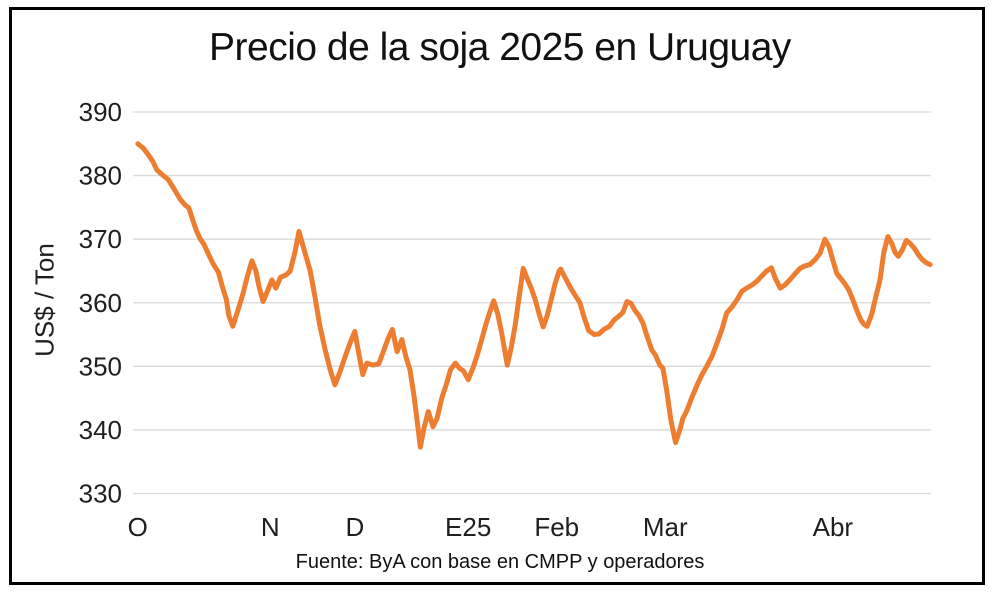 The width and height of the screenshot is (1000, 600). What do you see at coordinates (500, 47) in the screenshot?
I see `chart-title: Precio de la soja 2025 en Uruguay` at bounding box center [500, 47].